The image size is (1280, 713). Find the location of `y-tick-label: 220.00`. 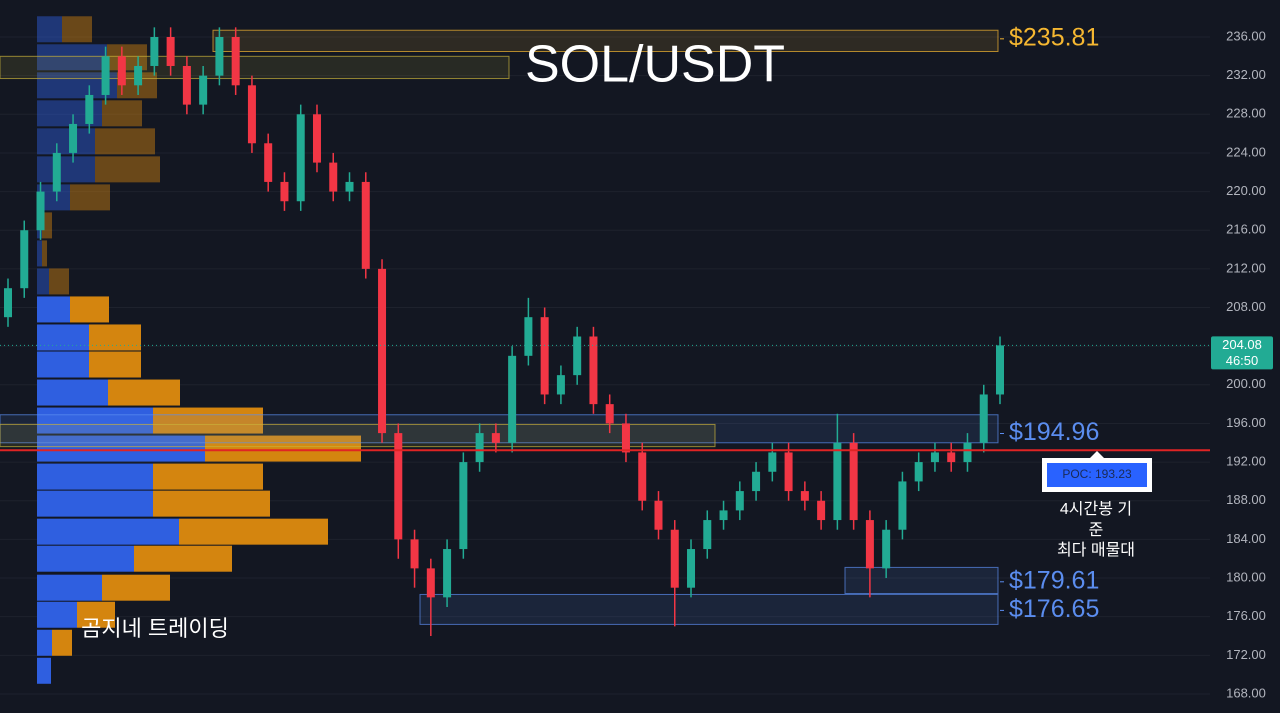

y-tick-label: 220.00 is located at coordinates (1246, 190).